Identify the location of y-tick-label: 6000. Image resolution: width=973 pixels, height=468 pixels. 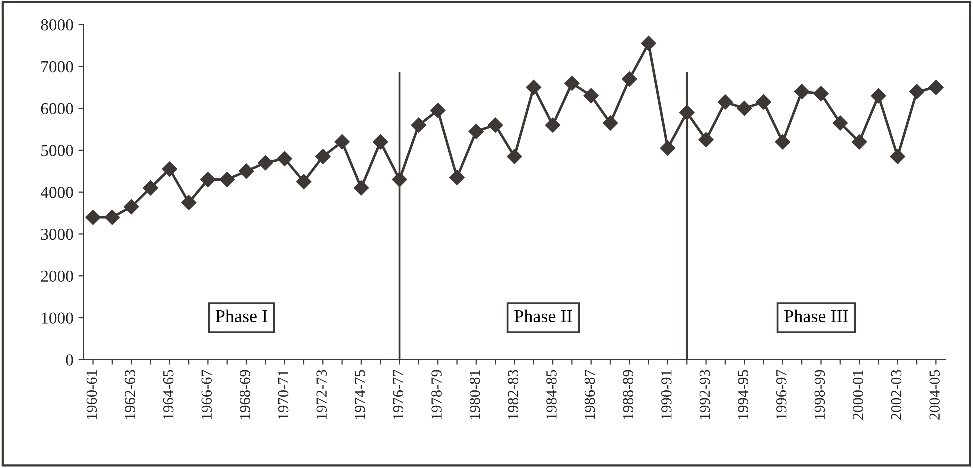
(57, 109).